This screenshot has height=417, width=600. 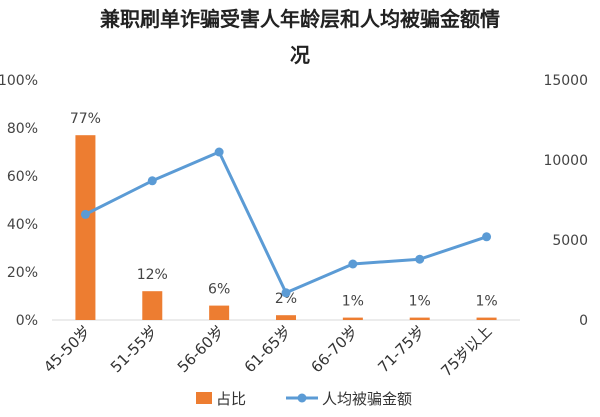 What do you see at coordinates (204, 398) in the screenshot?
I see `legend-swatch-bar` at bounding box center [204, 398].